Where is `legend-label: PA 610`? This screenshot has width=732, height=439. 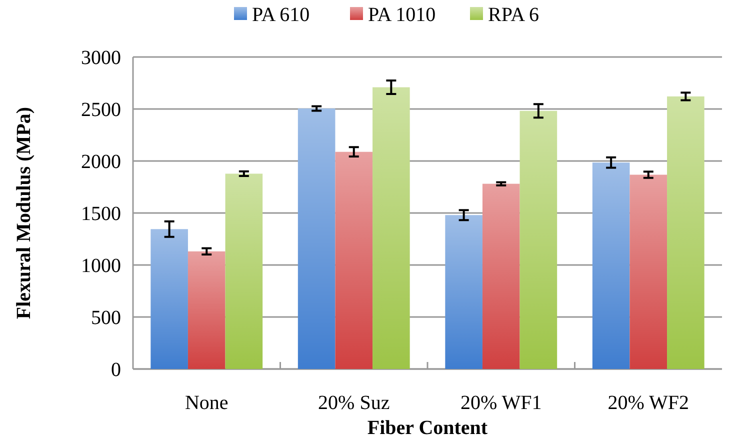
legend-label: PA 610 is located at coordinates (281, 15).